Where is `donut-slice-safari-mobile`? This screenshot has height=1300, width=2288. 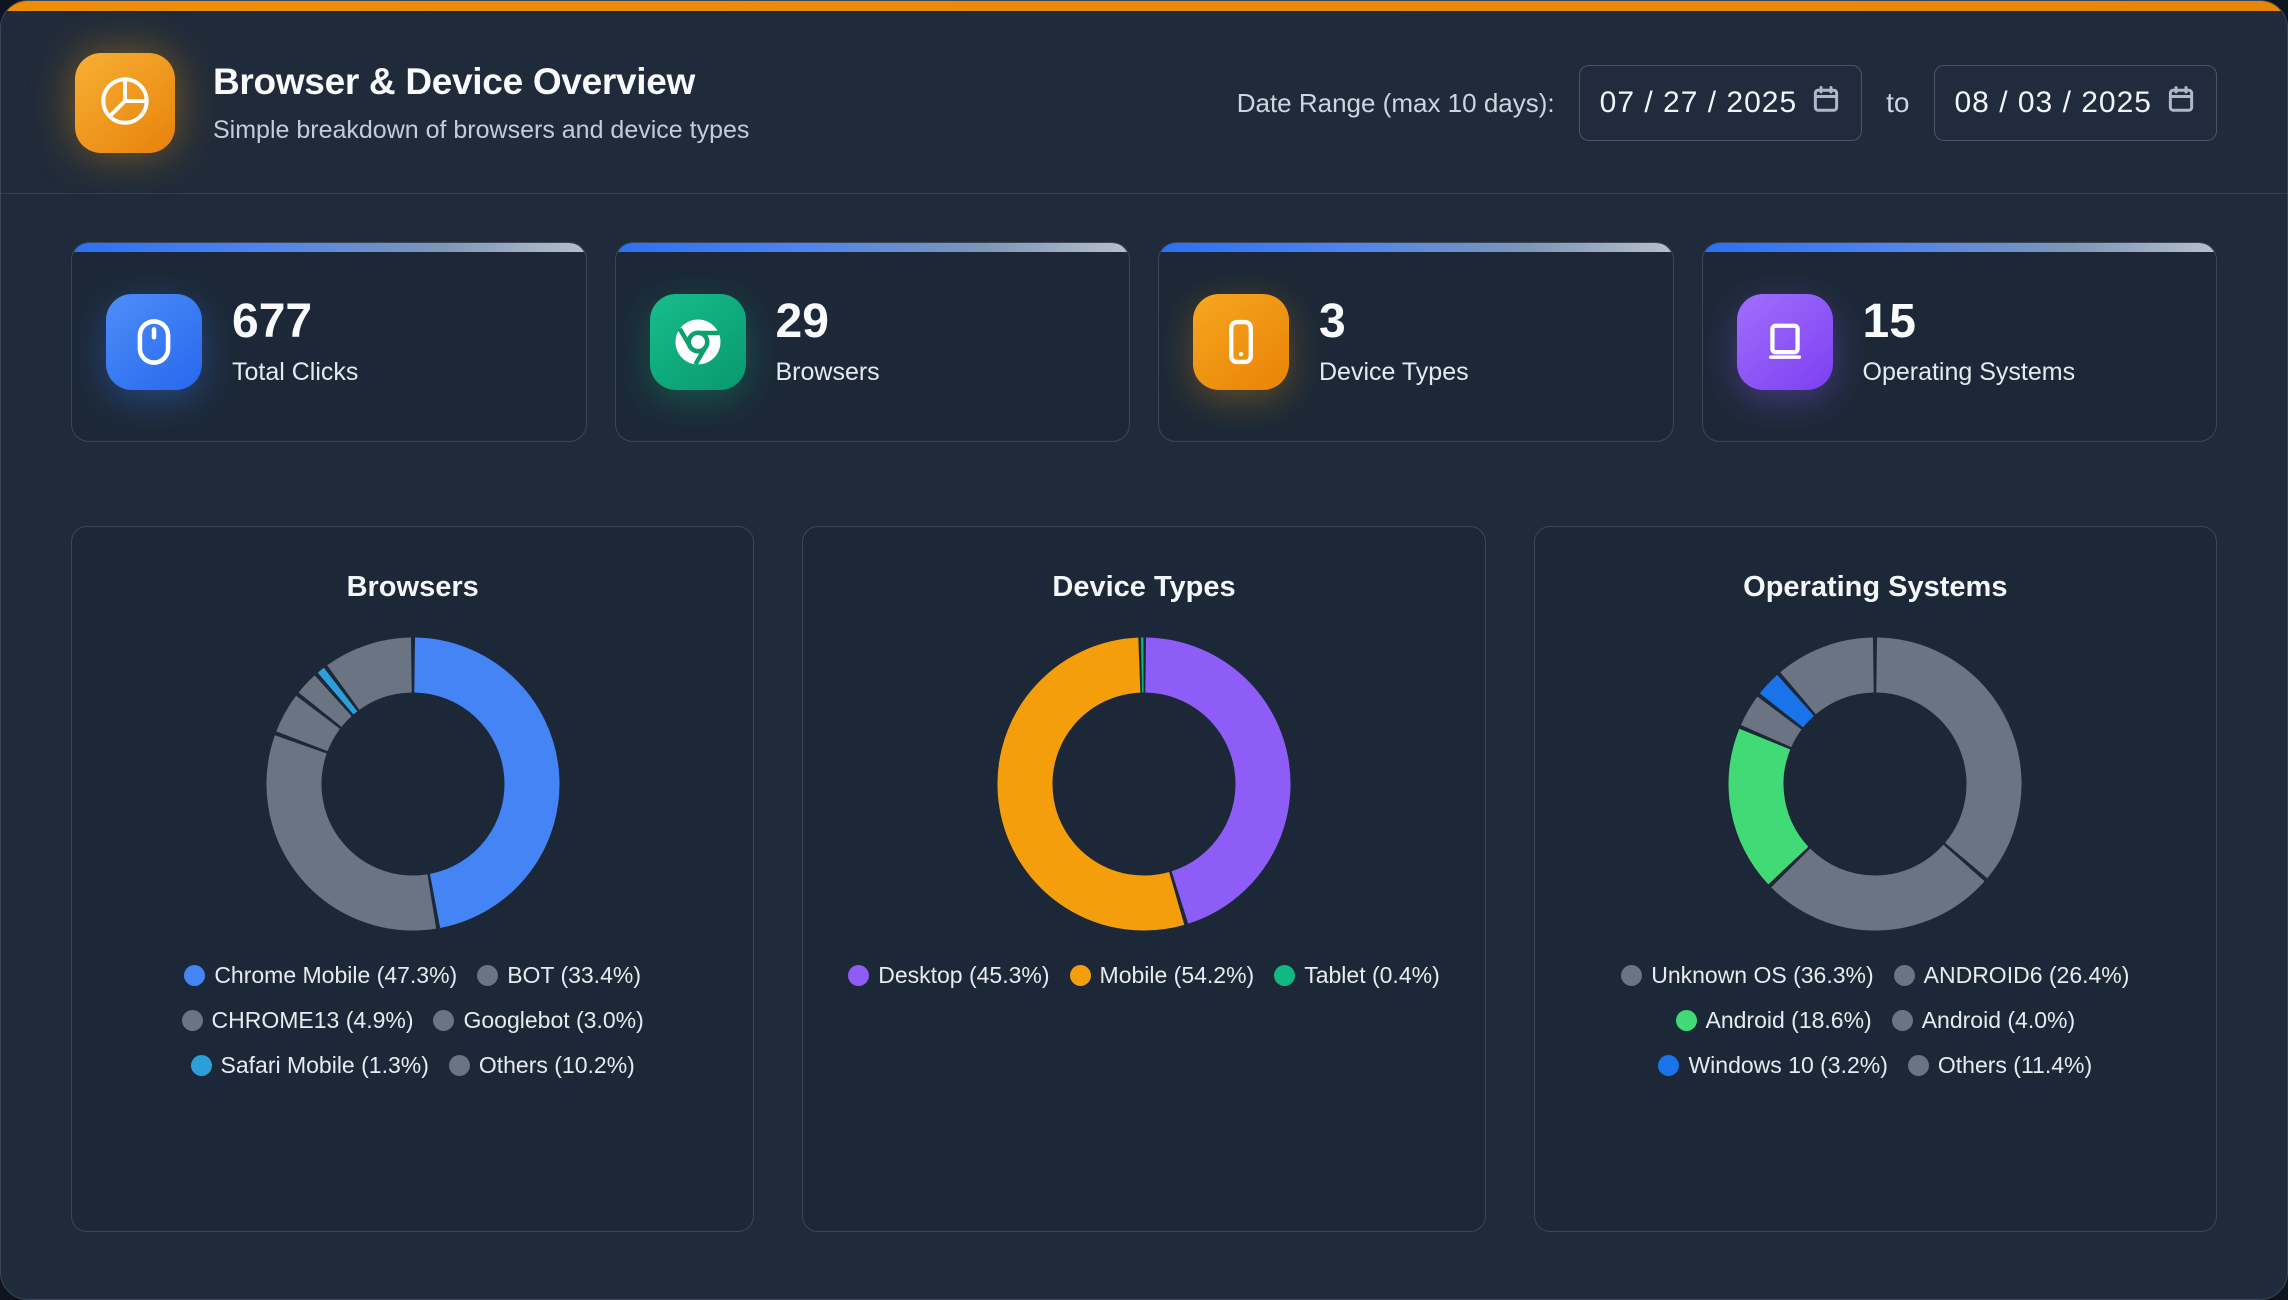 donut-slice-safari-mobile is located at coordinates (337, 691).